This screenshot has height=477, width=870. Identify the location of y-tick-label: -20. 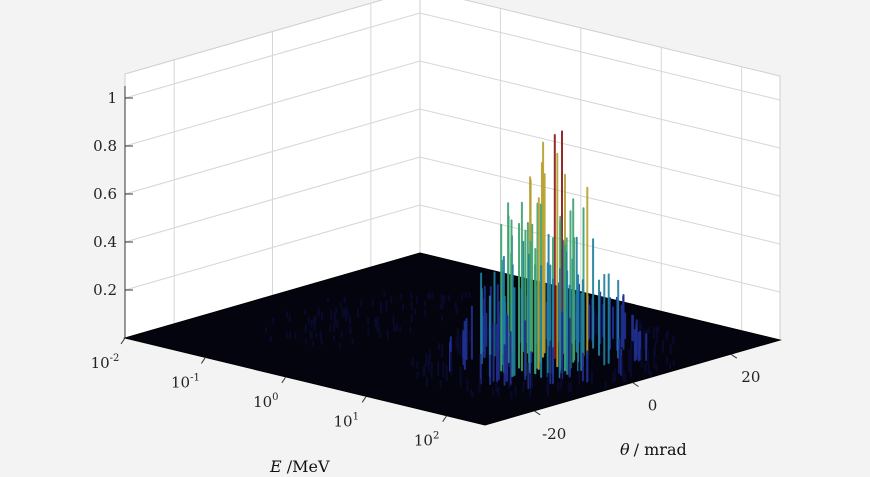
(554, 434).